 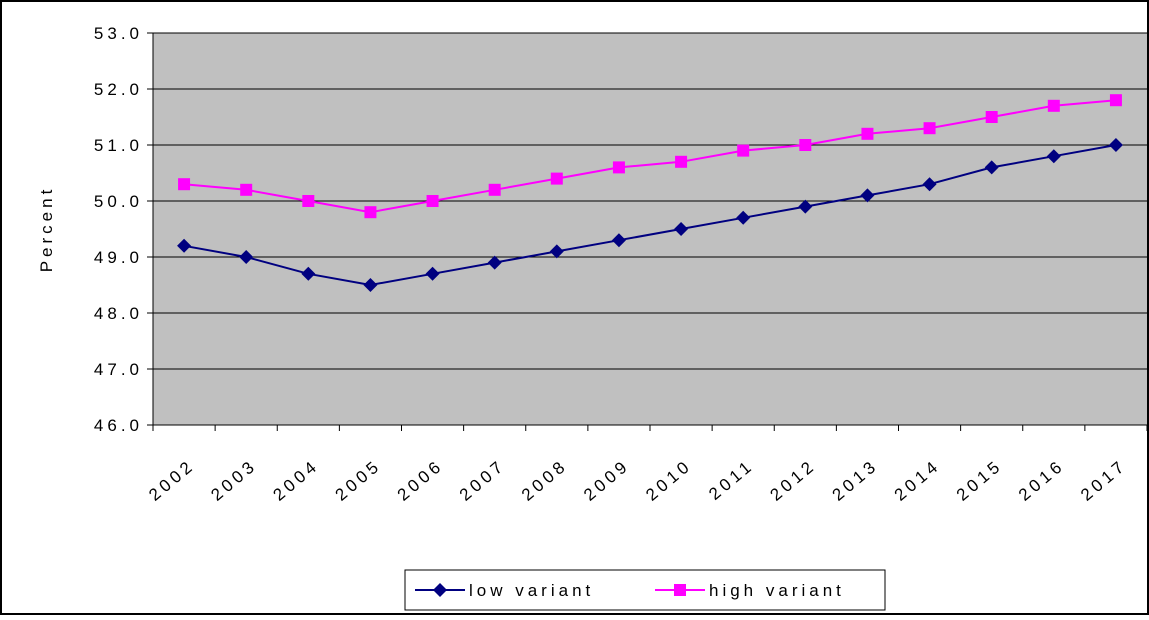 I want to click on legend-box, so click(x=645, y=590).